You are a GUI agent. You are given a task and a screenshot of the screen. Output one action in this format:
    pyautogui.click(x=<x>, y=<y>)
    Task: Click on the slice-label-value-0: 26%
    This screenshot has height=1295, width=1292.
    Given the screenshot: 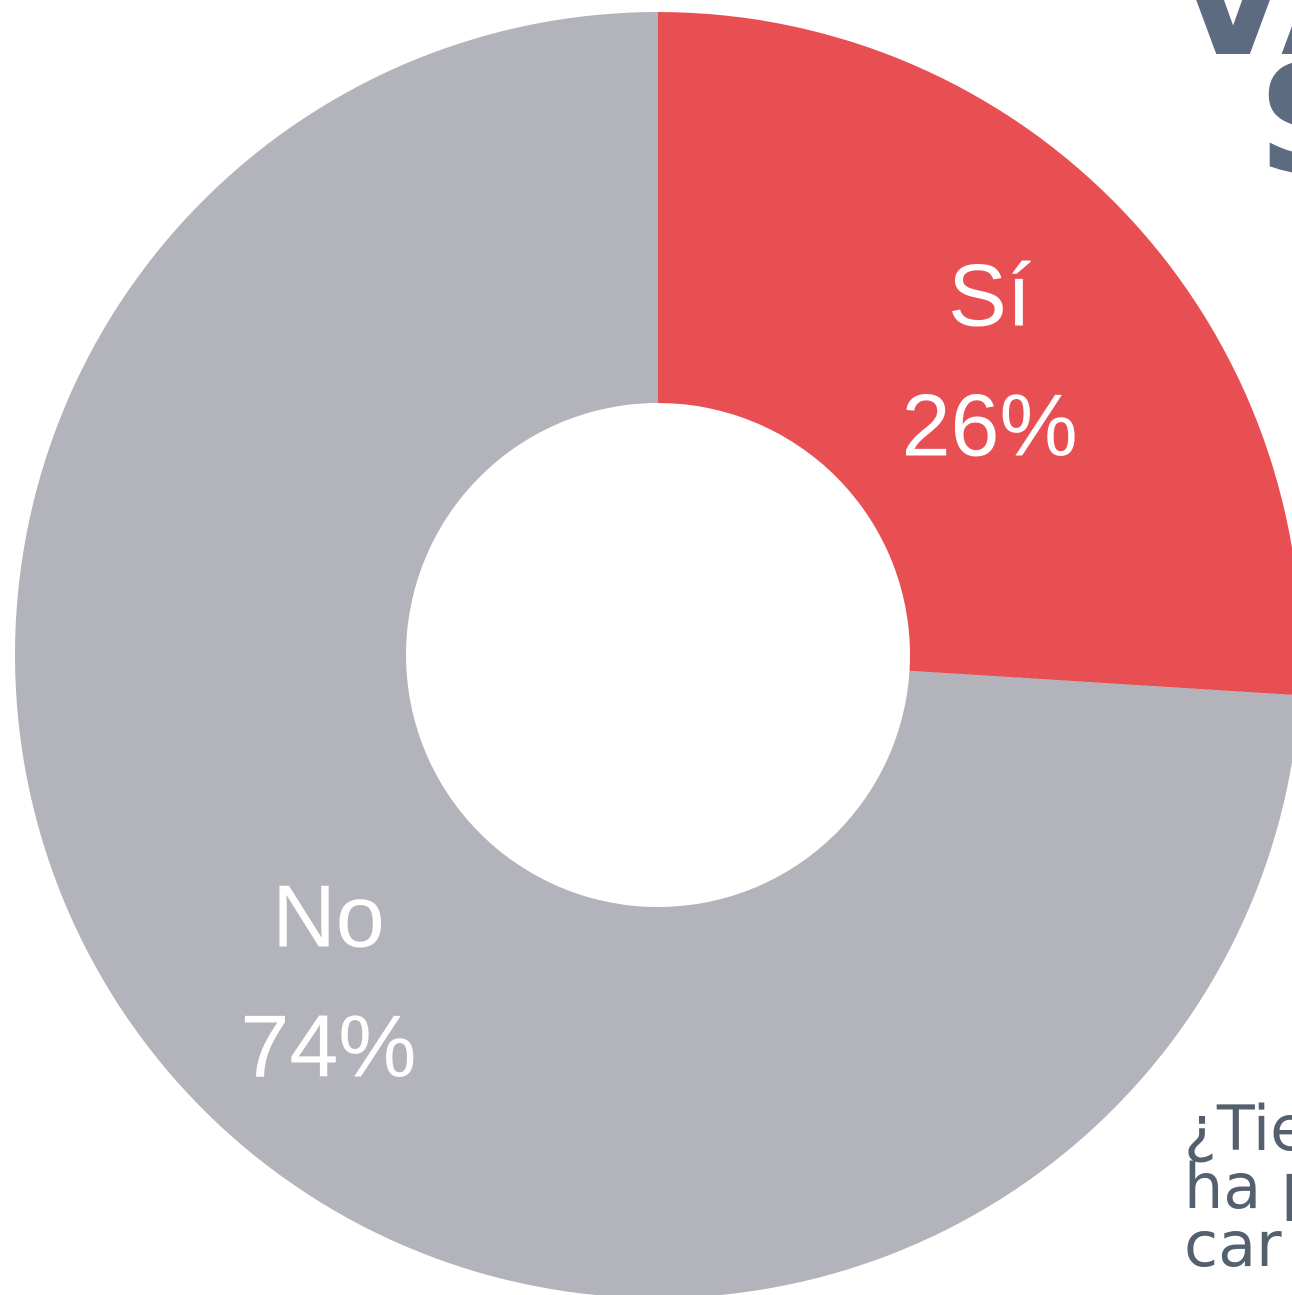 What is the action you would take?
    pyautogui.click(x=990, y=425)
    